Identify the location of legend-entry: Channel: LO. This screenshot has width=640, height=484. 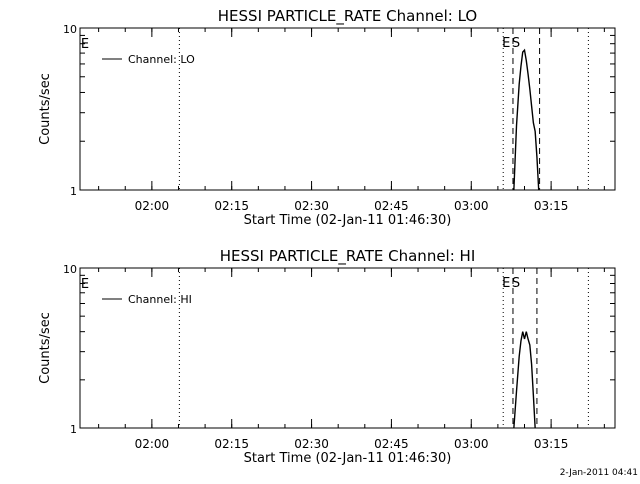
(161, 59).